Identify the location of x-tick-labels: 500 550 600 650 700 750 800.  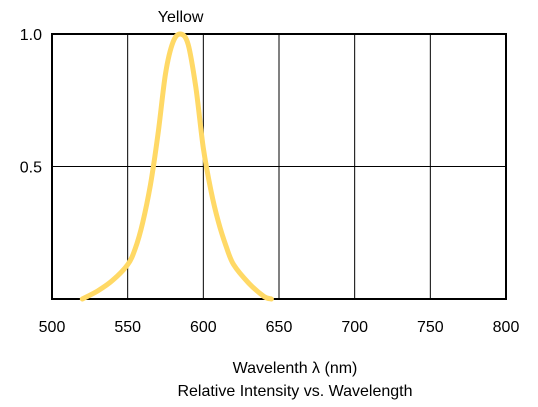
(279, 327).